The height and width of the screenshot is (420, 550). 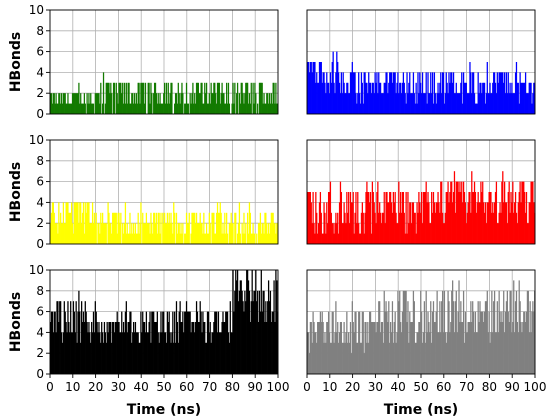 What do you see at coordinates (40, 244) in the screenshot?
I see `y-tick-label: 0` at bounding box center [40, 244].